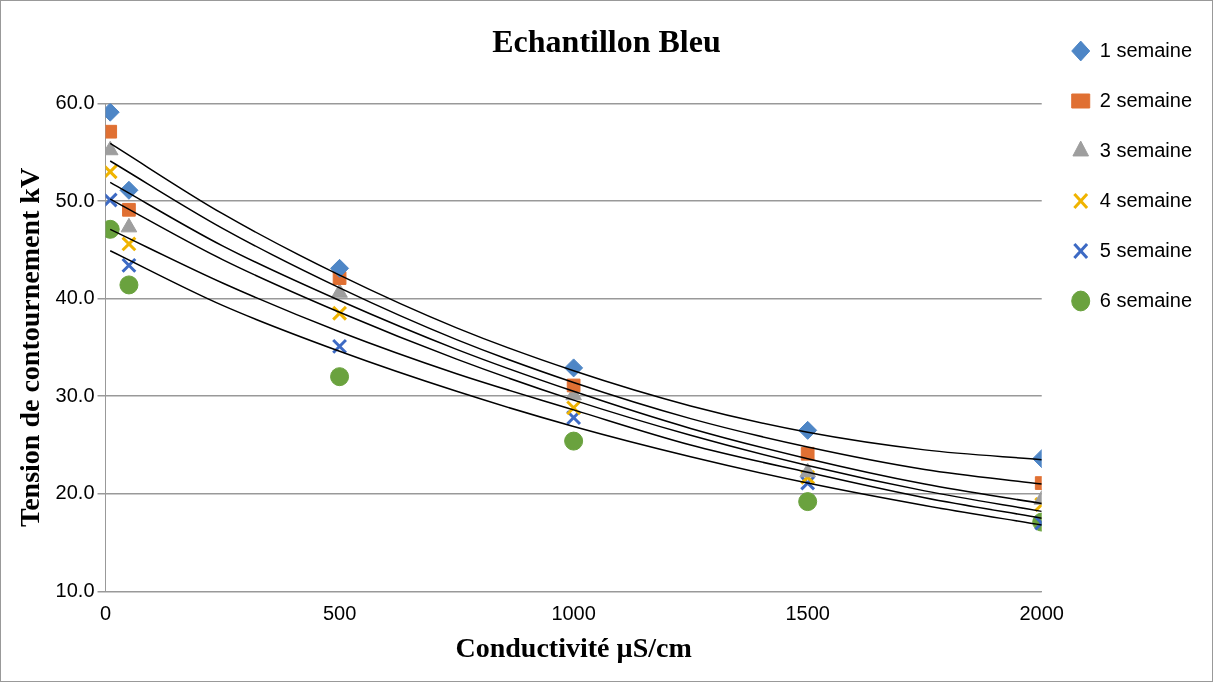  Describe the element at coordinates (1146, 99) in the screenshot. I see `legend-label: 2 semaine` at that location.